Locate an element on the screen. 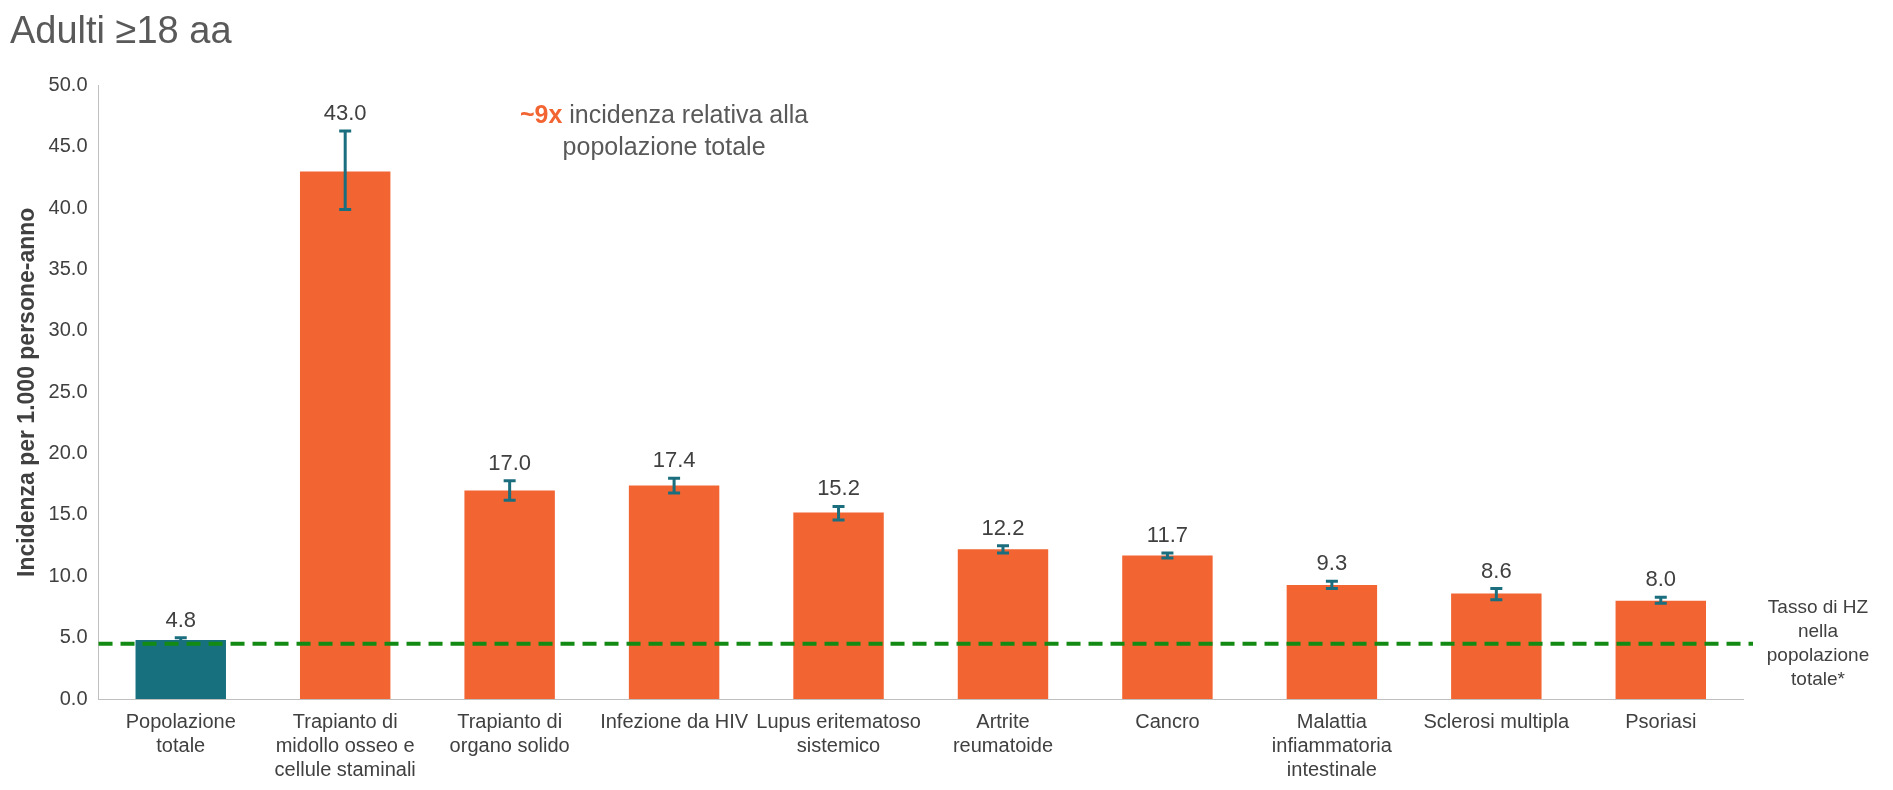 Image resolution: width=1893 pixels, height=790 pixels. data-label: 9.3 is located at coordinates (1332, 563).